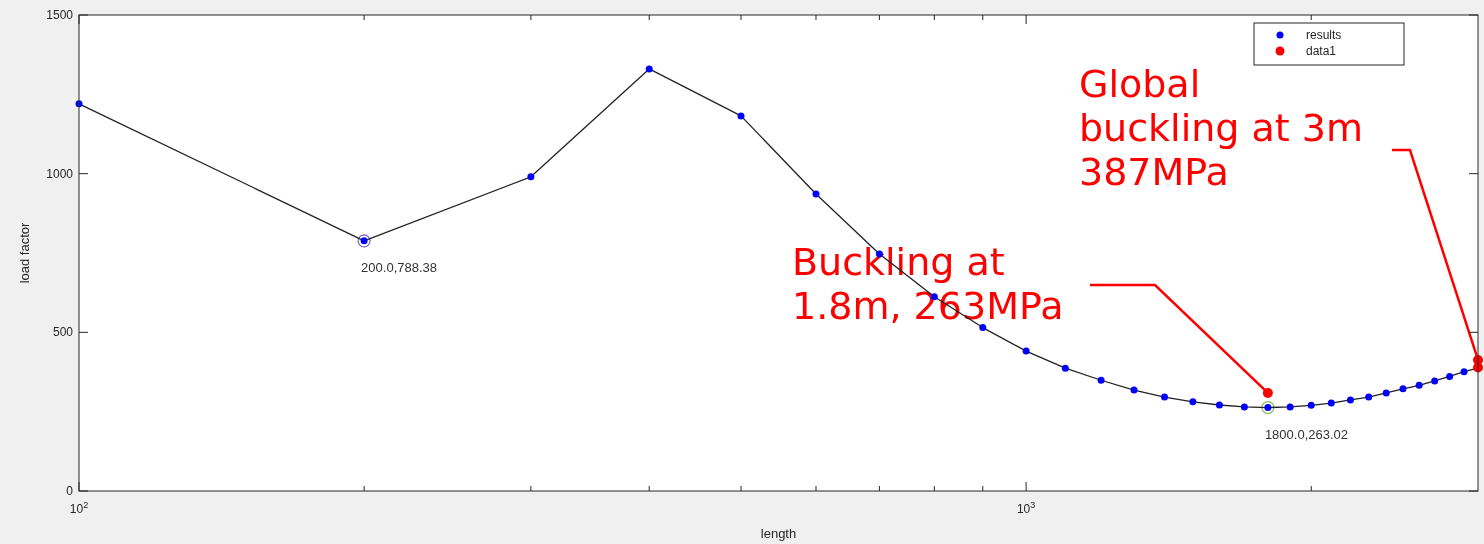  I want to click on y-tick-label: 1500, so click(60, 15).